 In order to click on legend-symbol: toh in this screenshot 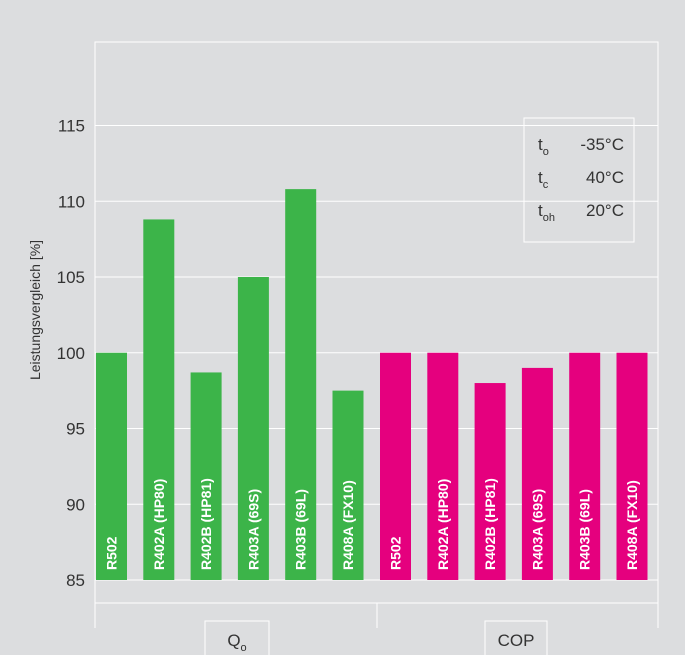, I will do `click(546, 212)`.